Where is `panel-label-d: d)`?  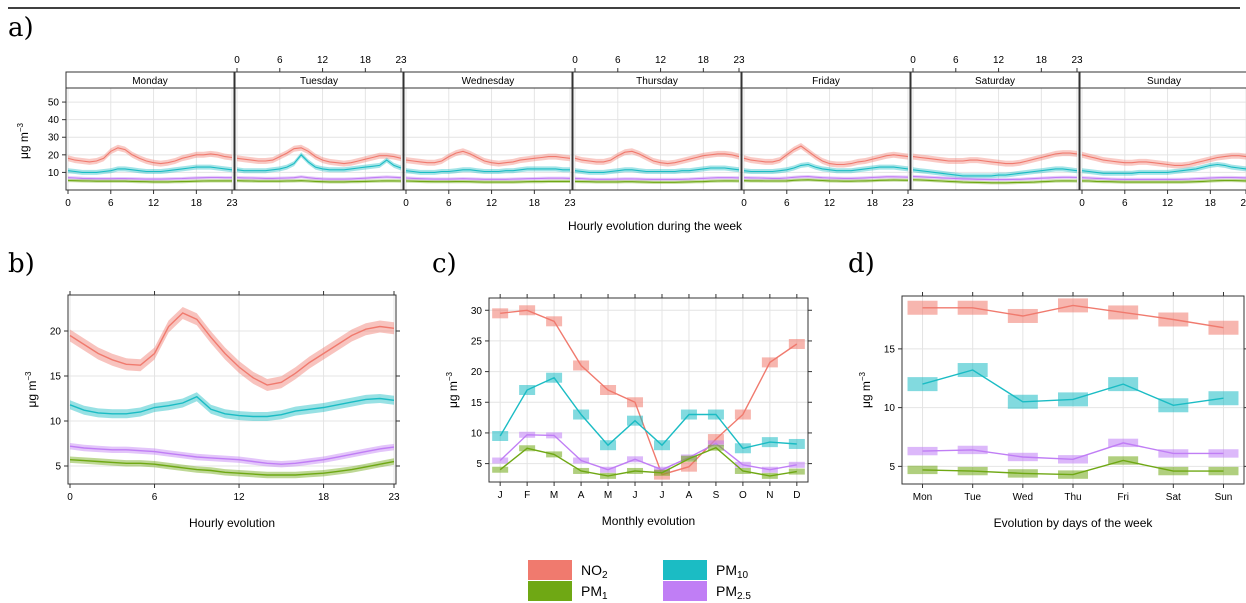 panel-label-d: d) is located at coordinates (861, 264).